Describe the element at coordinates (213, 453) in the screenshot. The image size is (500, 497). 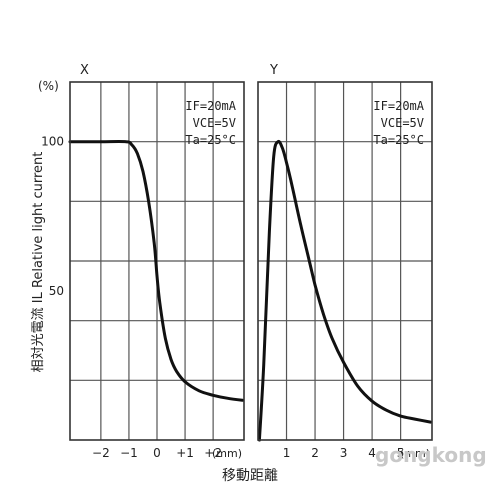
I see `x-tick-label: +2` at that location.